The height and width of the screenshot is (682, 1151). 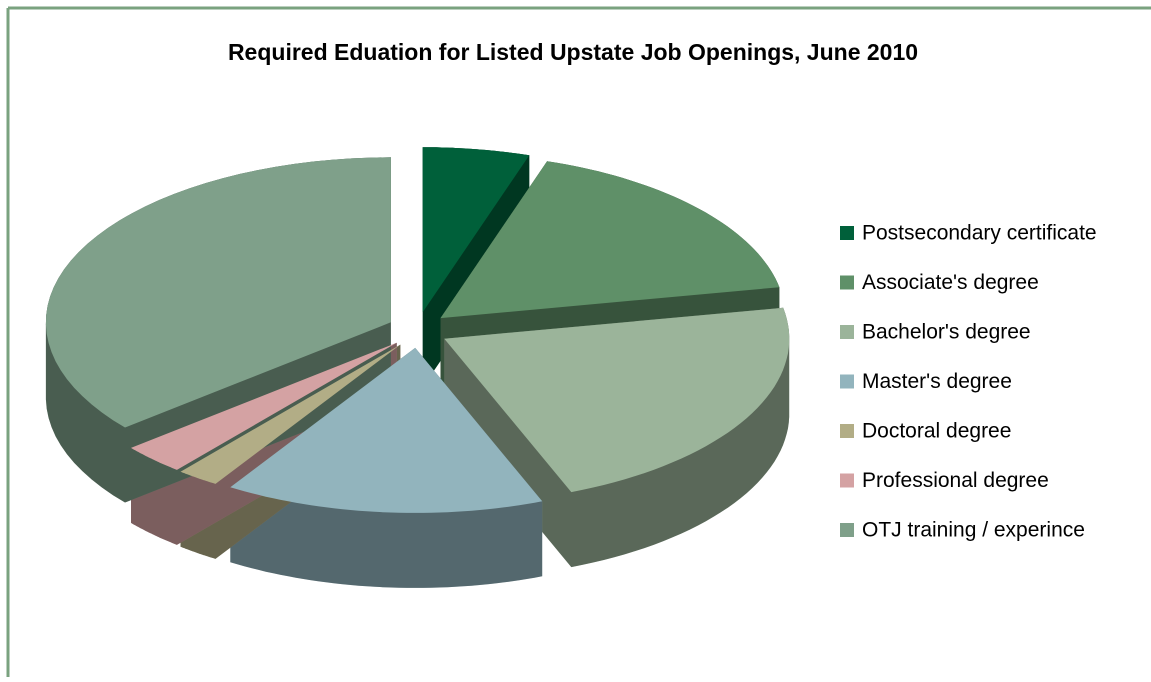 What do you see at coordinates (955, 480) in the screenshot?
I see `legend-label: Professional degree` at bounding box center [955, 480].